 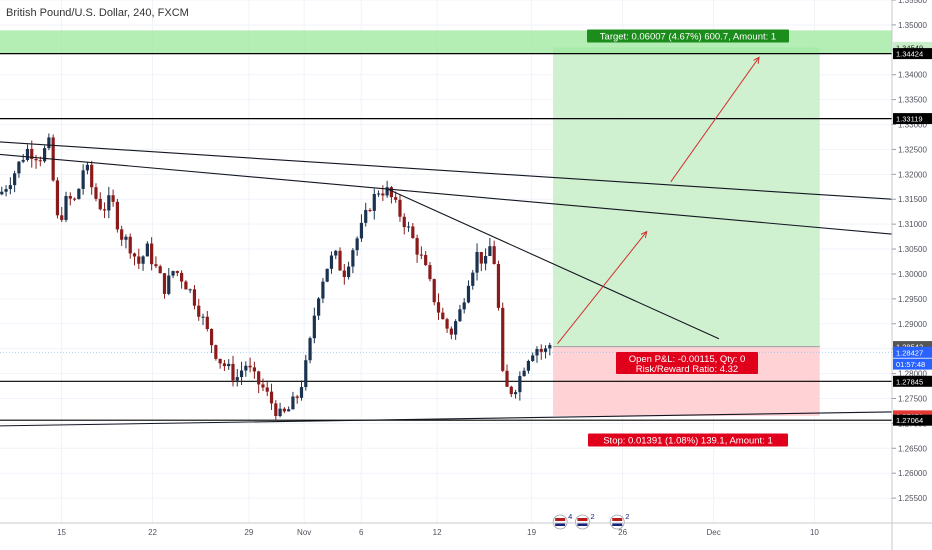 What do you see at coordinates (912, 75) in the screenshot?
I see `y-tick-label: 1.34000` at bounding box center [912, 75].